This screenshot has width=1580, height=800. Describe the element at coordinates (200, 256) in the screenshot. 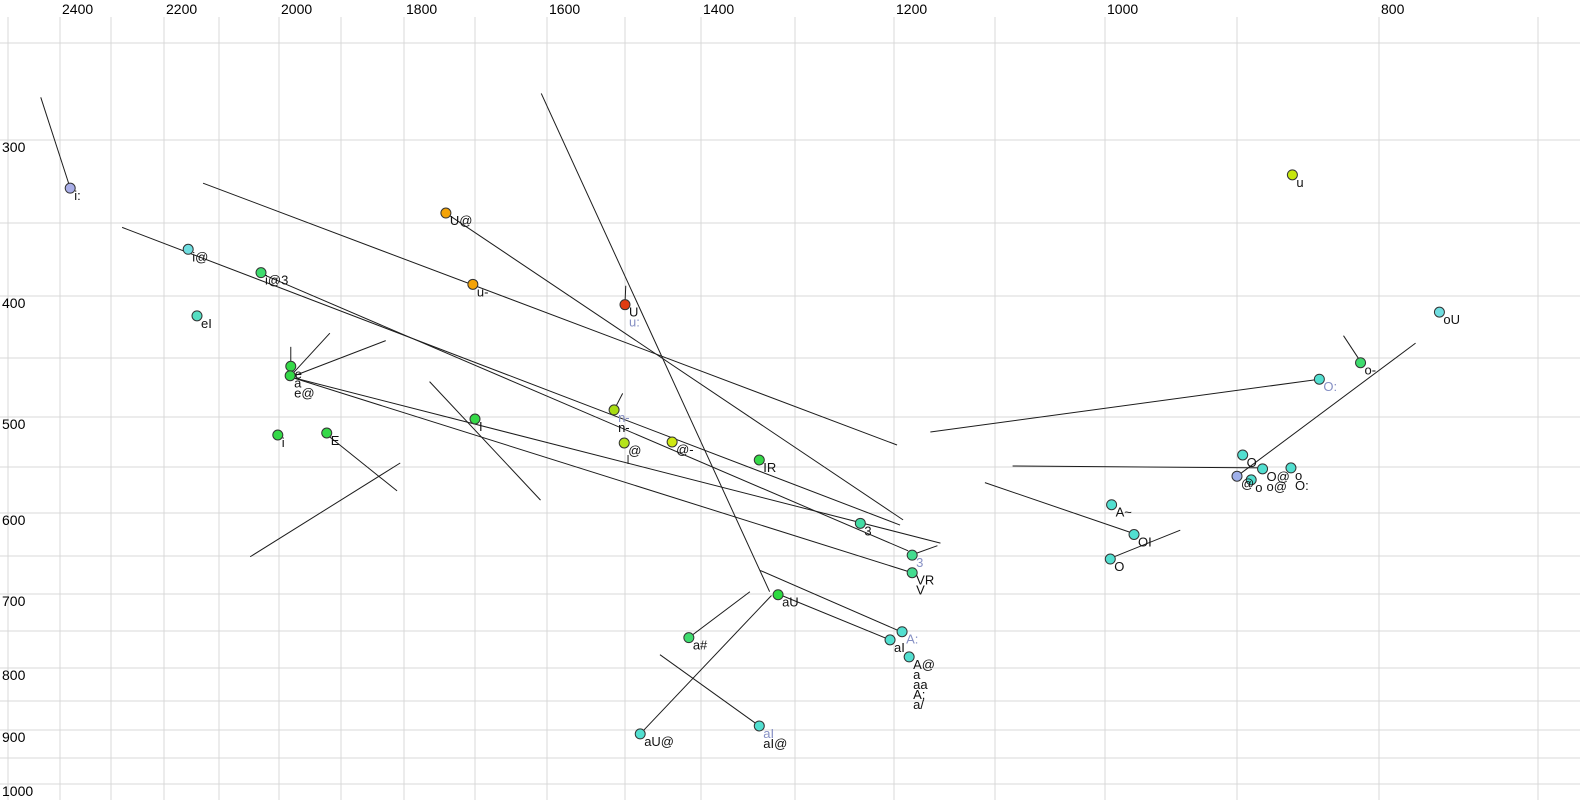

I see `vowel-label-i@: i@` at that location.